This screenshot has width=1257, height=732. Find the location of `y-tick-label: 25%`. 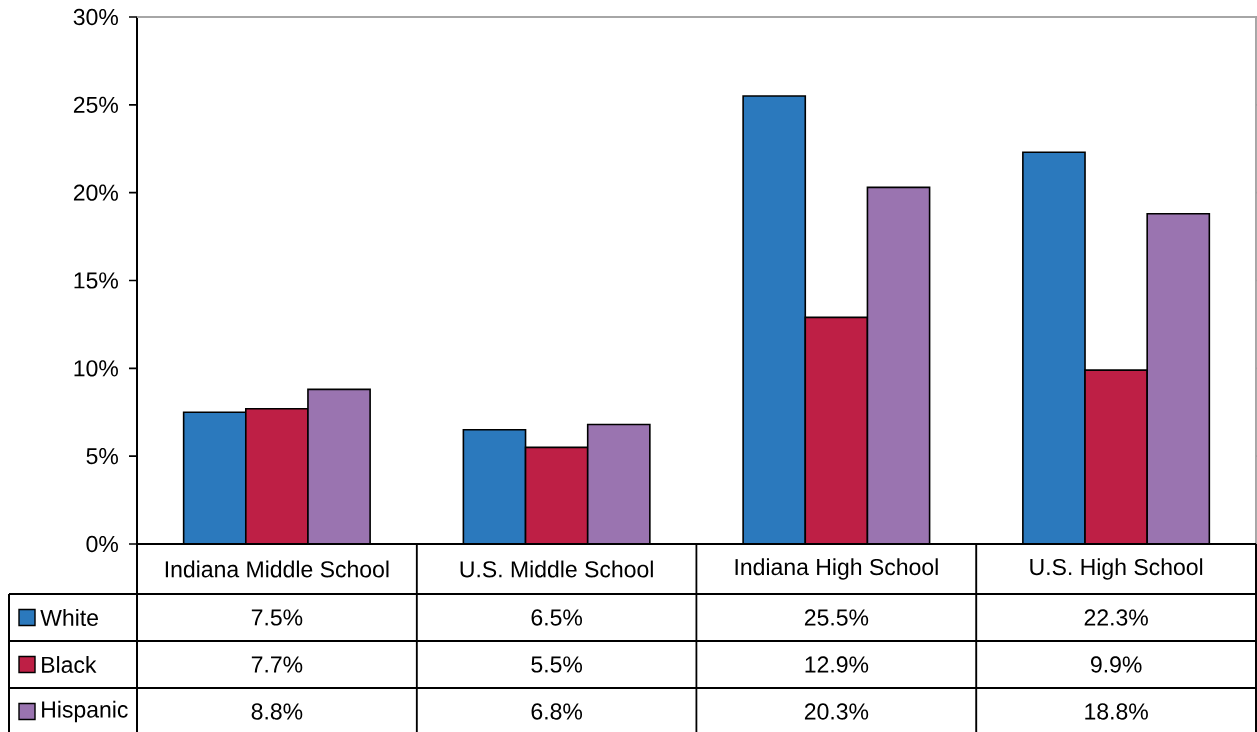

y-tick-label: 25% is located at coordinates (95, 104).